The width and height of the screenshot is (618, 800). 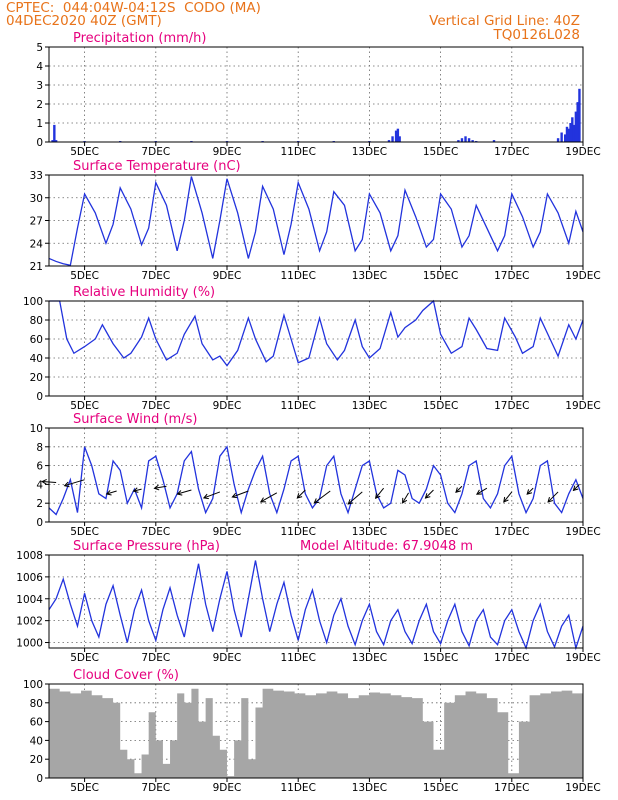 What do you see at coordinates (386, 546) in the screenshot?
I see `model-altitude-label: Model Altitude: 67.9048 m` at bounding box center [386, 546].